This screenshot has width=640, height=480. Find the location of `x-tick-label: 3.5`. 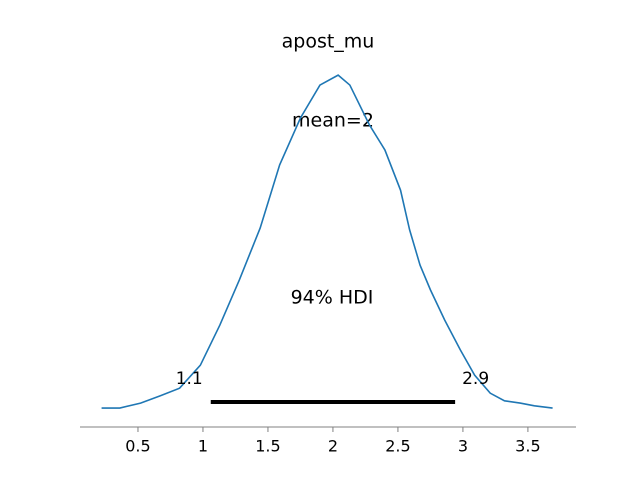

x-tick-label: 3.5 is located at coordinates (527, 446).